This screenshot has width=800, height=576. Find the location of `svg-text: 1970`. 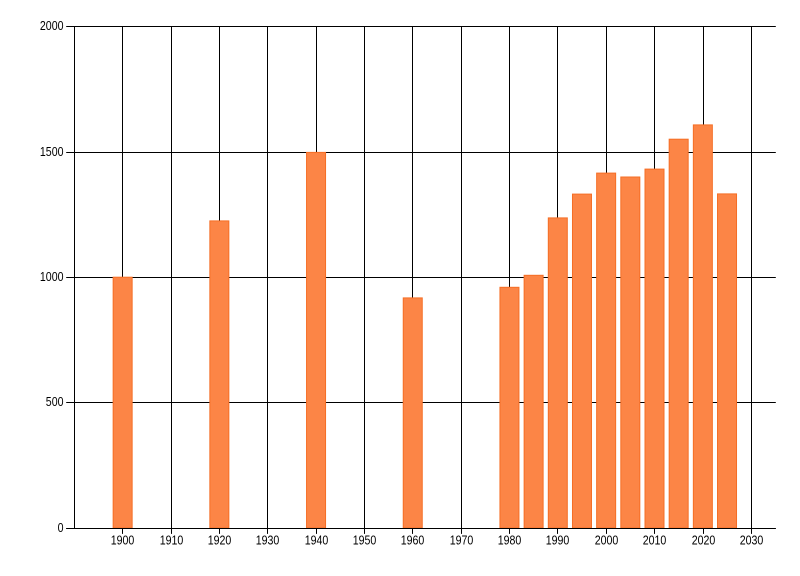

svg-text: 1970 is located at coordinates (462, 540).